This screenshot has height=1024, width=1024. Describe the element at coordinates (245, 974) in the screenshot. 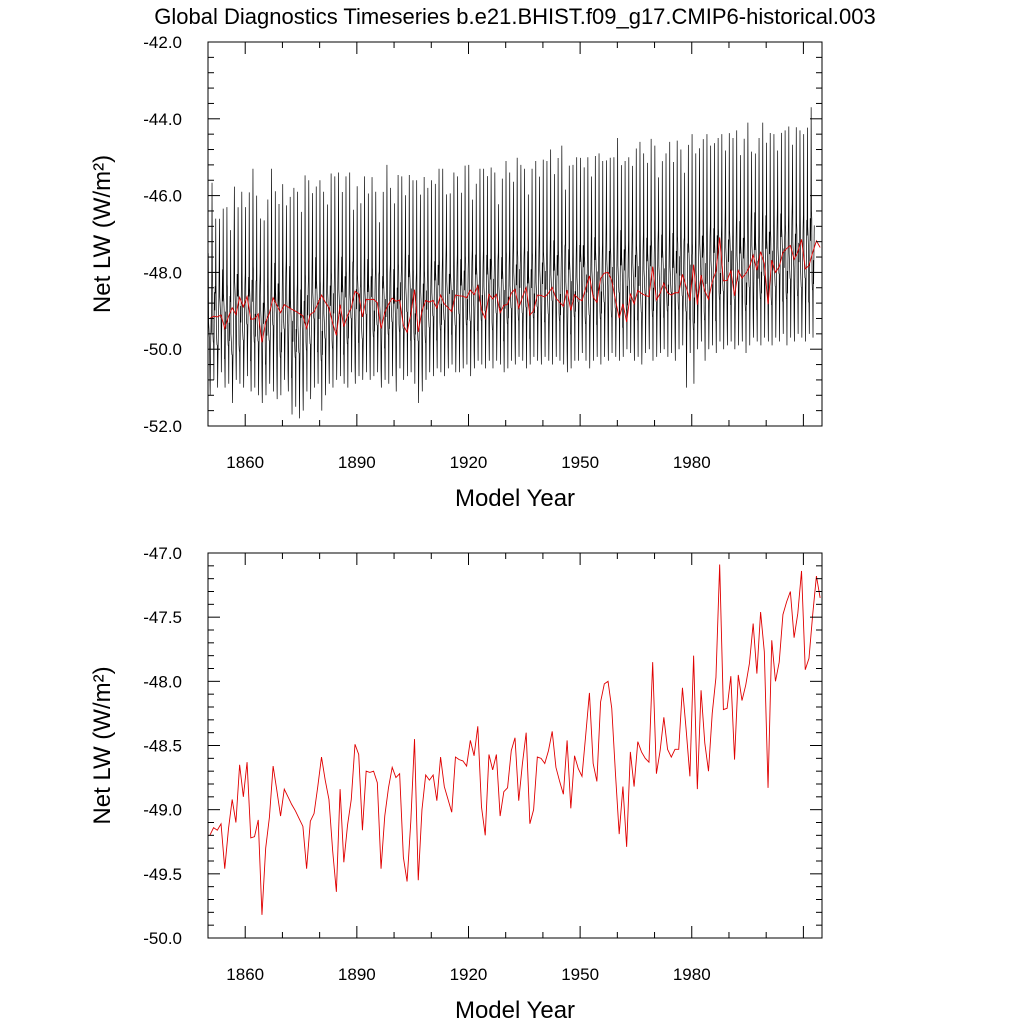

I see `p1-x-tick-label: 1860` at that location.